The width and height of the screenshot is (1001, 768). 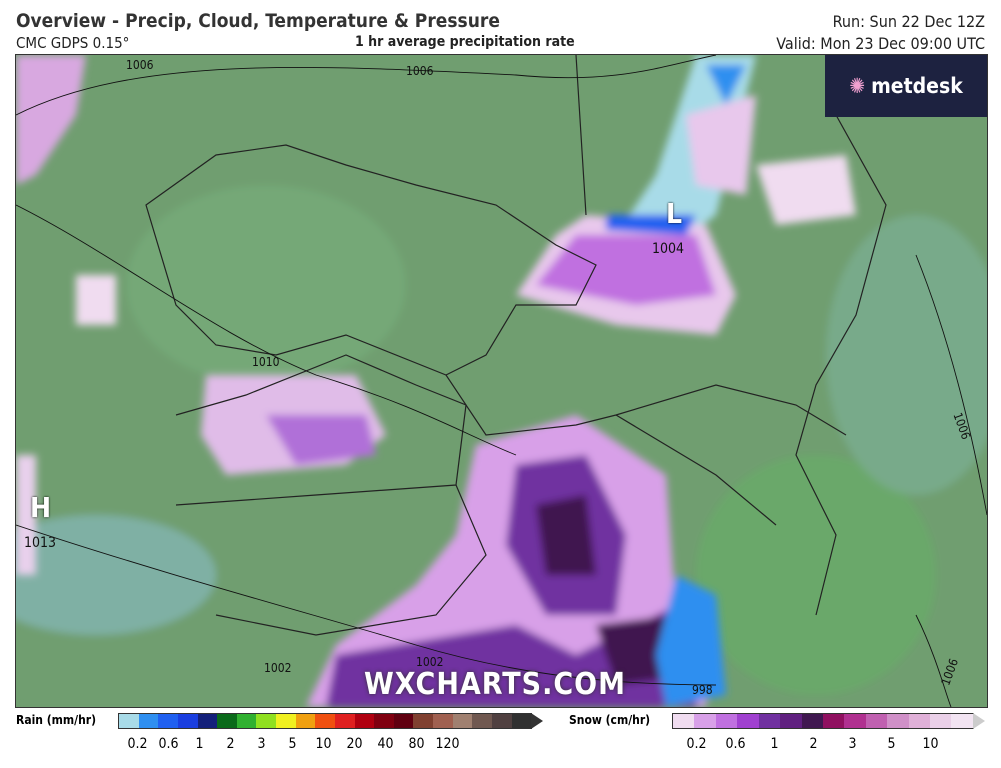 I want to click on isobar-label: 998, so click(x=702, y=690).